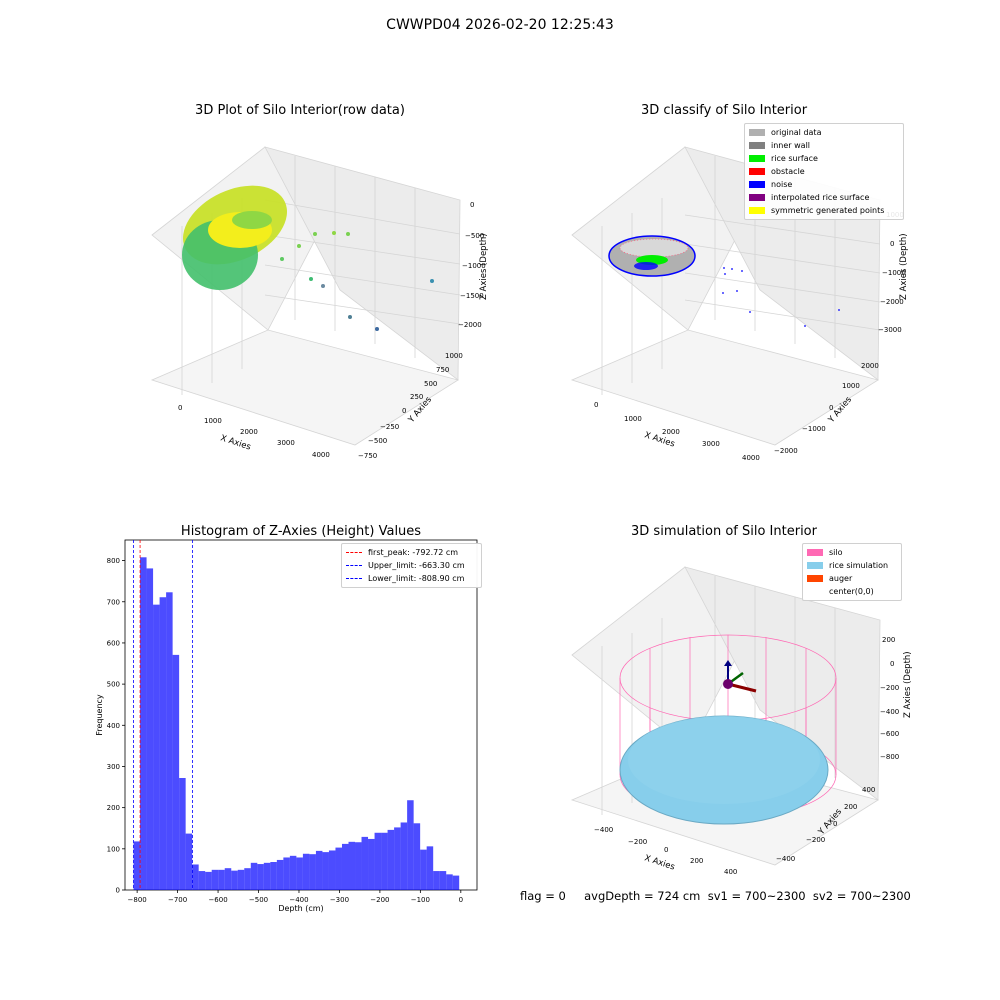 Image resolution: width=1000 pixels, height=1000 pixels. What do you see at coordinates (379, 900) in the screenshot?
I see `histogram-xtick-label: −200` at bounding box center [379, 900].